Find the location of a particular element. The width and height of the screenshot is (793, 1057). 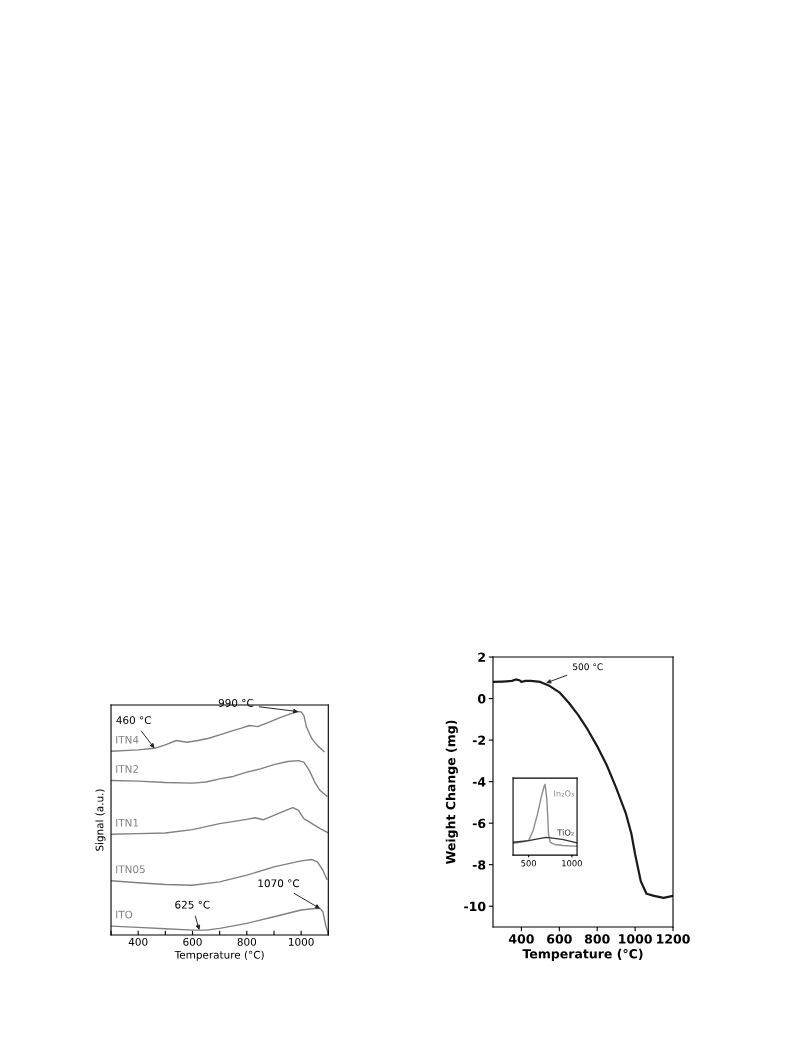

y-tick-label: 0 is located at coordinates (481, 699).